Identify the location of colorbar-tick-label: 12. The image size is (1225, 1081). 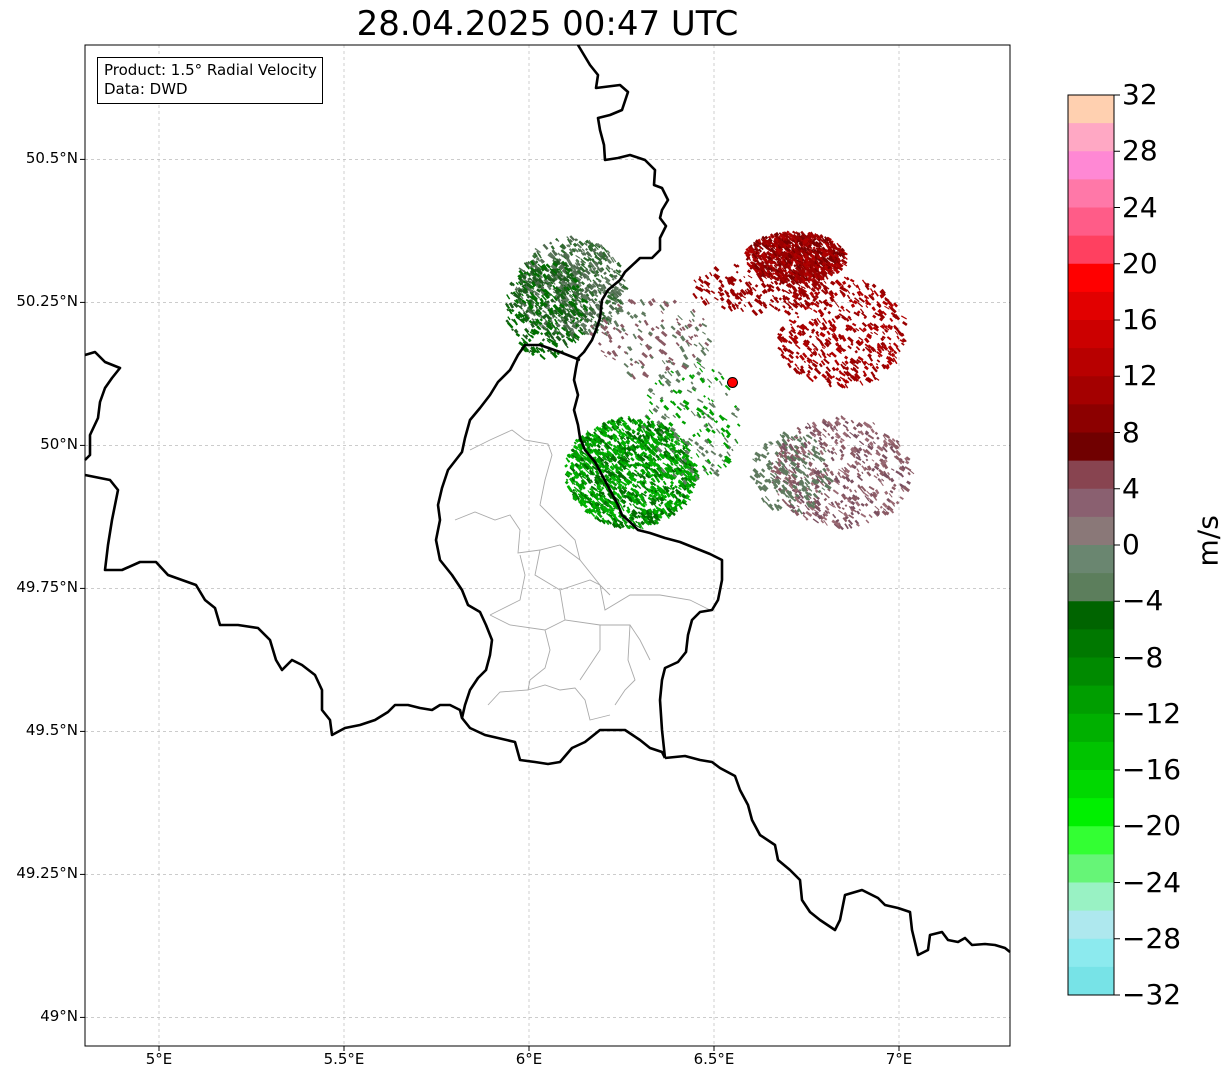
(1140, 376).